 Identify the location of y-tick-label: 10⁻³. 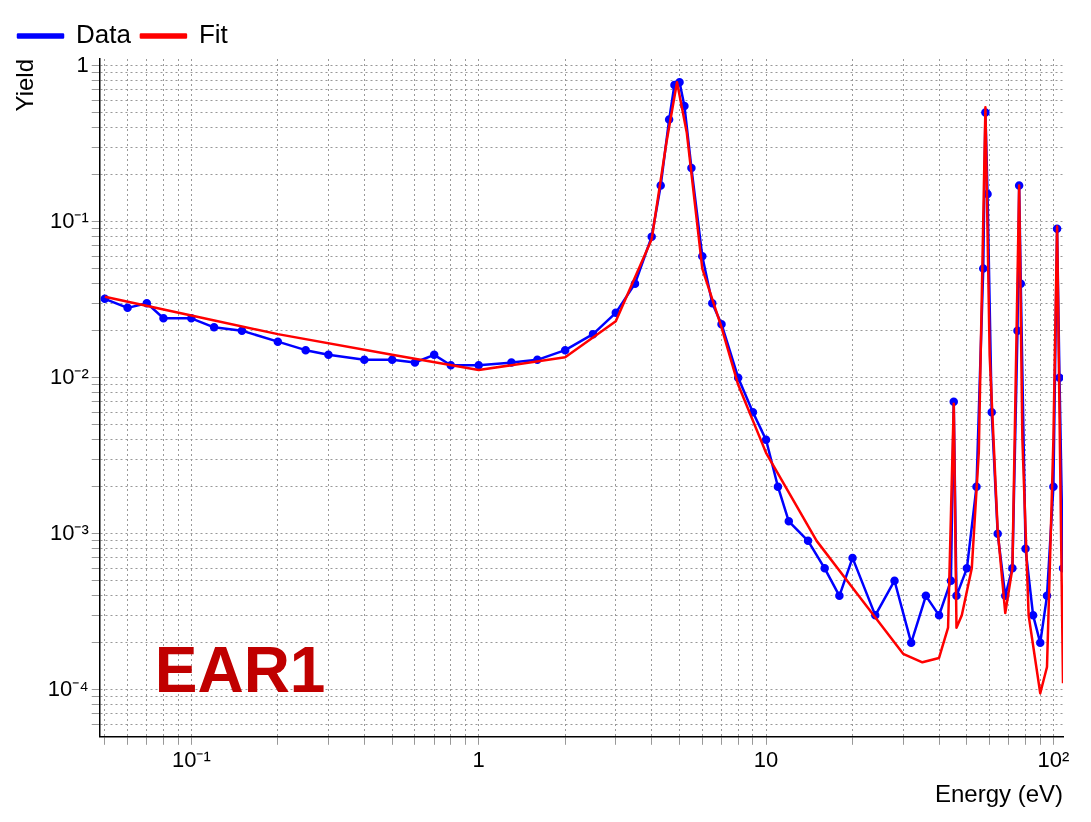
(69, 532).